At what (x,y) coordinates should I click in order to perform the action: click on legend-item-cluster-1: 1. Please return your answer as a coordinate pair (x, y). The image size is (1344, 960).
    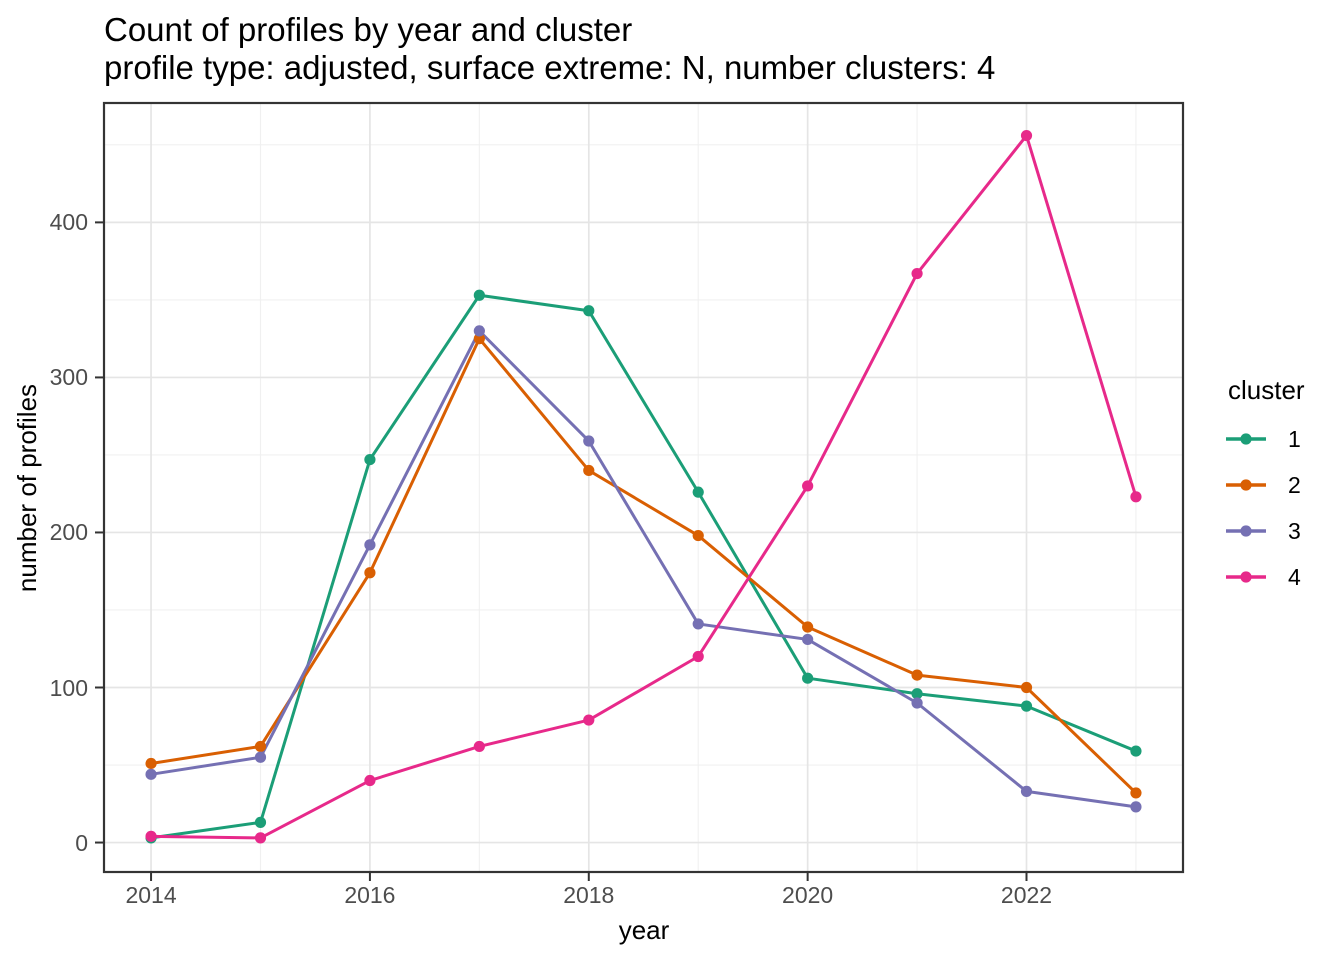
    Looking at the image, I should click on (1262, 439).